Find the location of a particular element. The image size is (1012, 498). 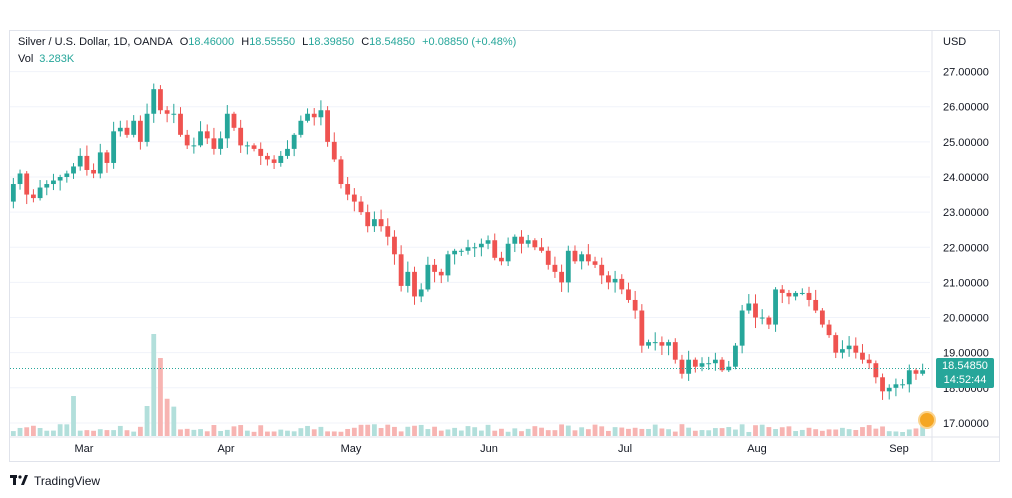

month-tick-label: Jul is located at coordinates (625, 449).